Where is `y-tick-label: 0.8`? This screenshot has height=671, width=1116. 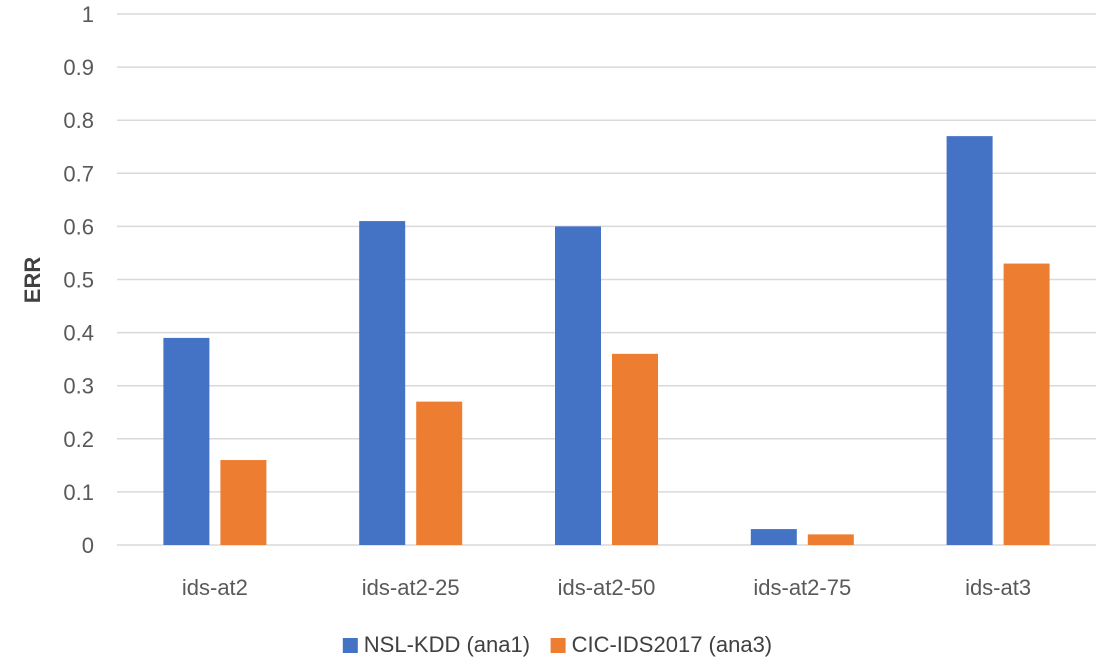 y-tick-label: 0.8 is located at coordinates (78, 120).